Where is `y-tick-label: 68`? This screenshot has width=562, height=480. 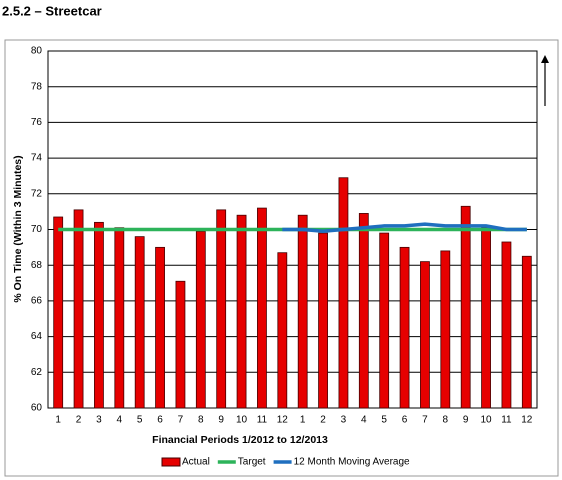
y-tick-label: 68 is located at coordinates (37, 265).